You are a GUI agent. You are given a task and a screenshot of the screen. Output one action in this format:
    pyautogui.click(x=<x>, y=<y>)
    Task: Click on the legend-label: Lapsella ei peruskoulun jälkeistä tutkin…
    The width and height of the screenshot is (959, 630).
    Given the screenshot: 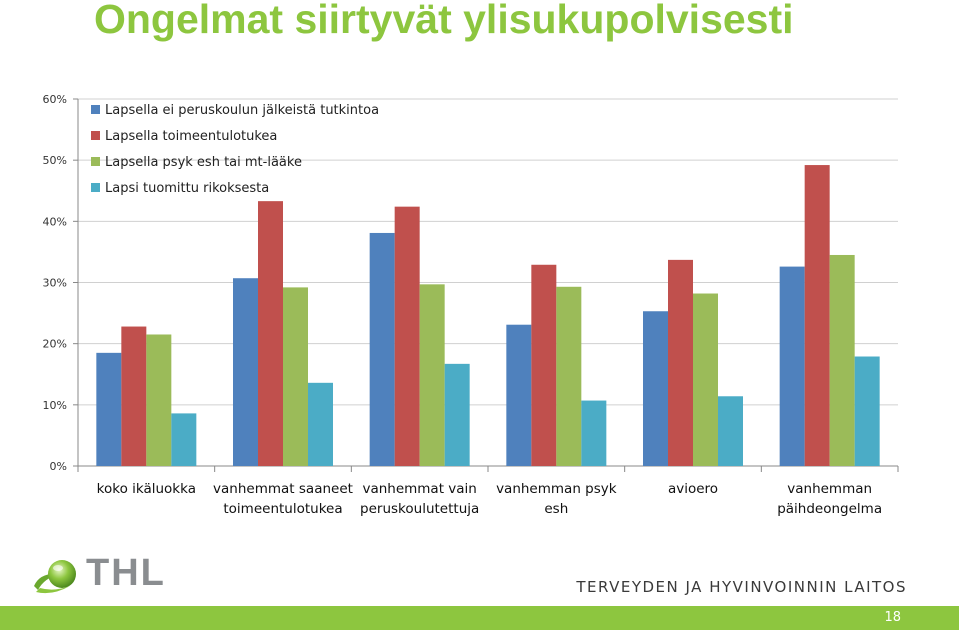 What is the action you would take?
    pyautogui.click(x=242, y=110)
    